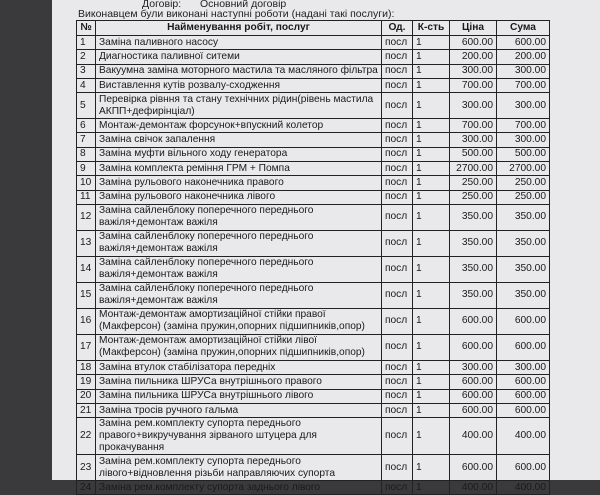 The height and width of the screenshot is (495, 600). Describe the element at coordinates (243, 5) in the screenshot. I see `contract-value: Основний договір` at that location.